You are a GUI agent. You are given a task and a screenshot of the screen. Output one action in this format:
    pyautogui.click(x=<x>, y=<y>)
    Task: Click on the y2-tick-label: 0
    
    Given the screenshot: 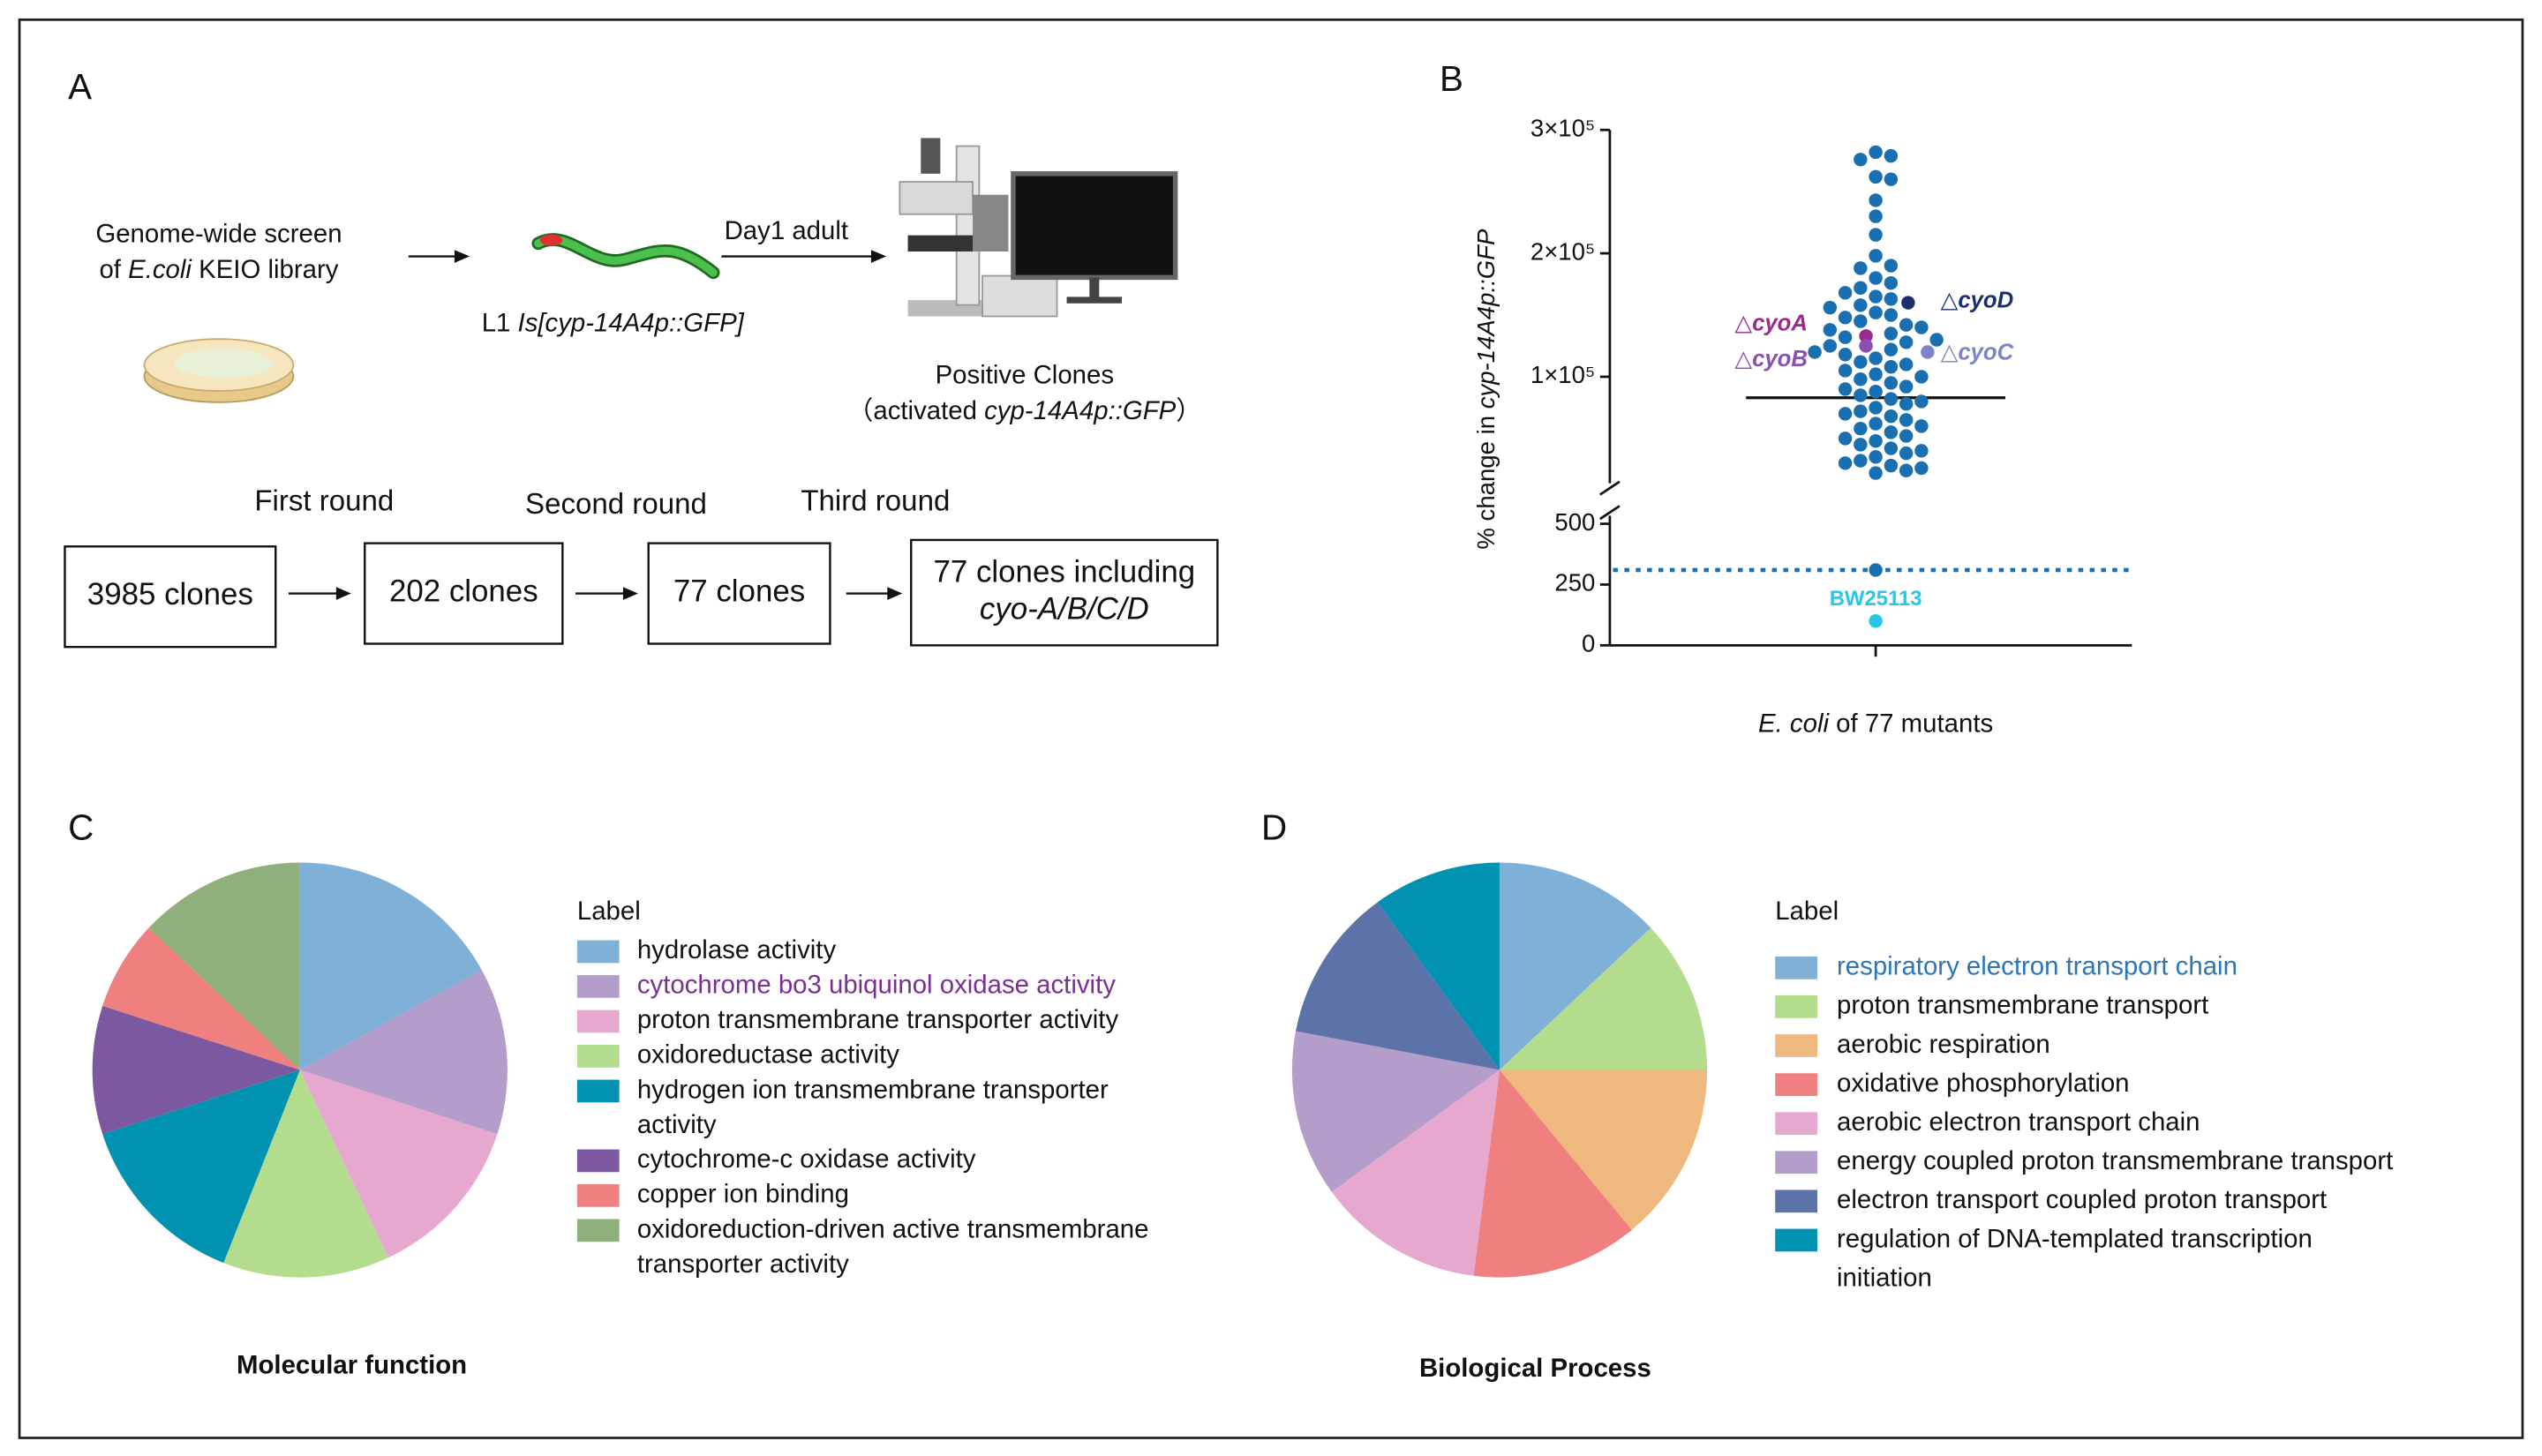 What is the action you would take?
    pyautogui.click(x=1588, y=643)
    